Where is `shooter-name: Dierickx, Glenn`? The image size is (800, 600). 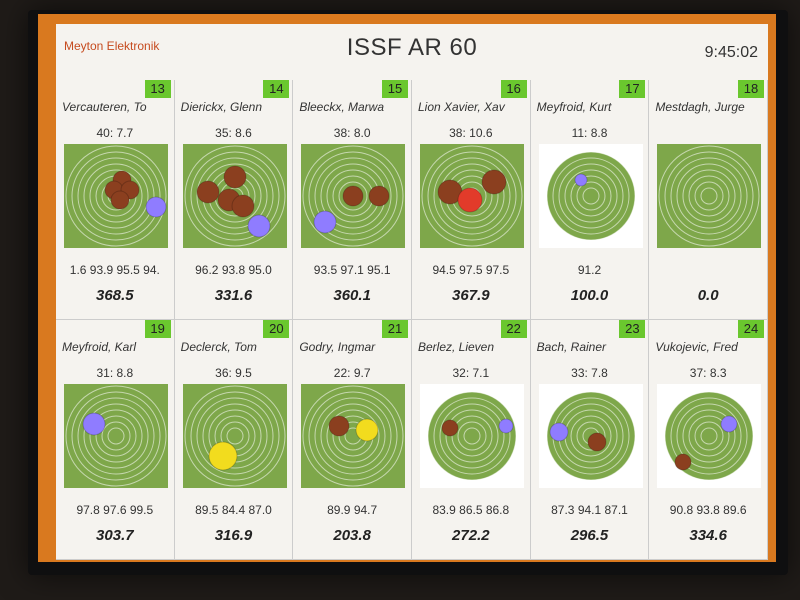
shooter-name: Dierickx, Glenn is located at coordinates (221, 107).